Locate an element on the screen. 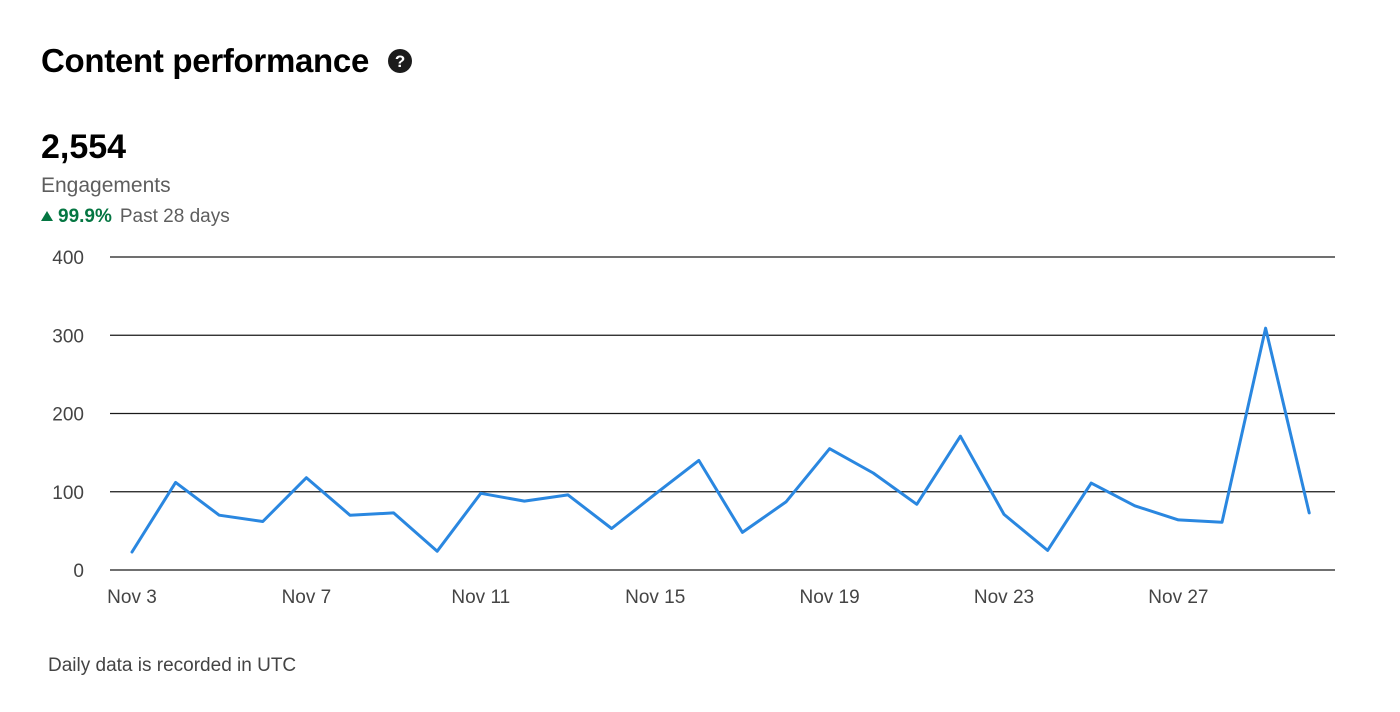 The width and height of the screenshot is (1400, 712). page-title: Content performance is located at coordinates (205, 60).